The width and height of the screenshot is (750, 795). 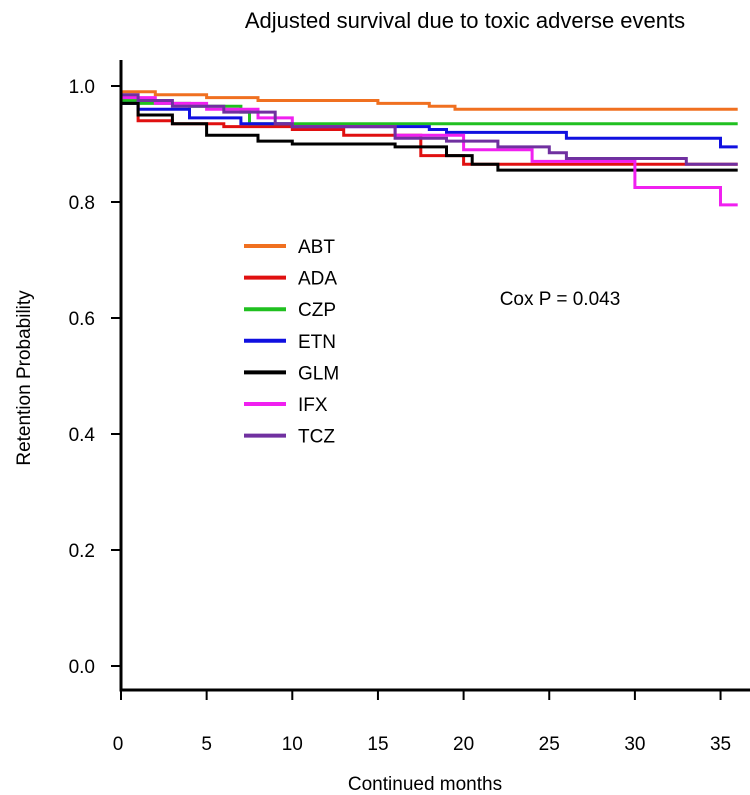 I want to click on legend-label-ifx: IFX, so click(x=313, y=405).